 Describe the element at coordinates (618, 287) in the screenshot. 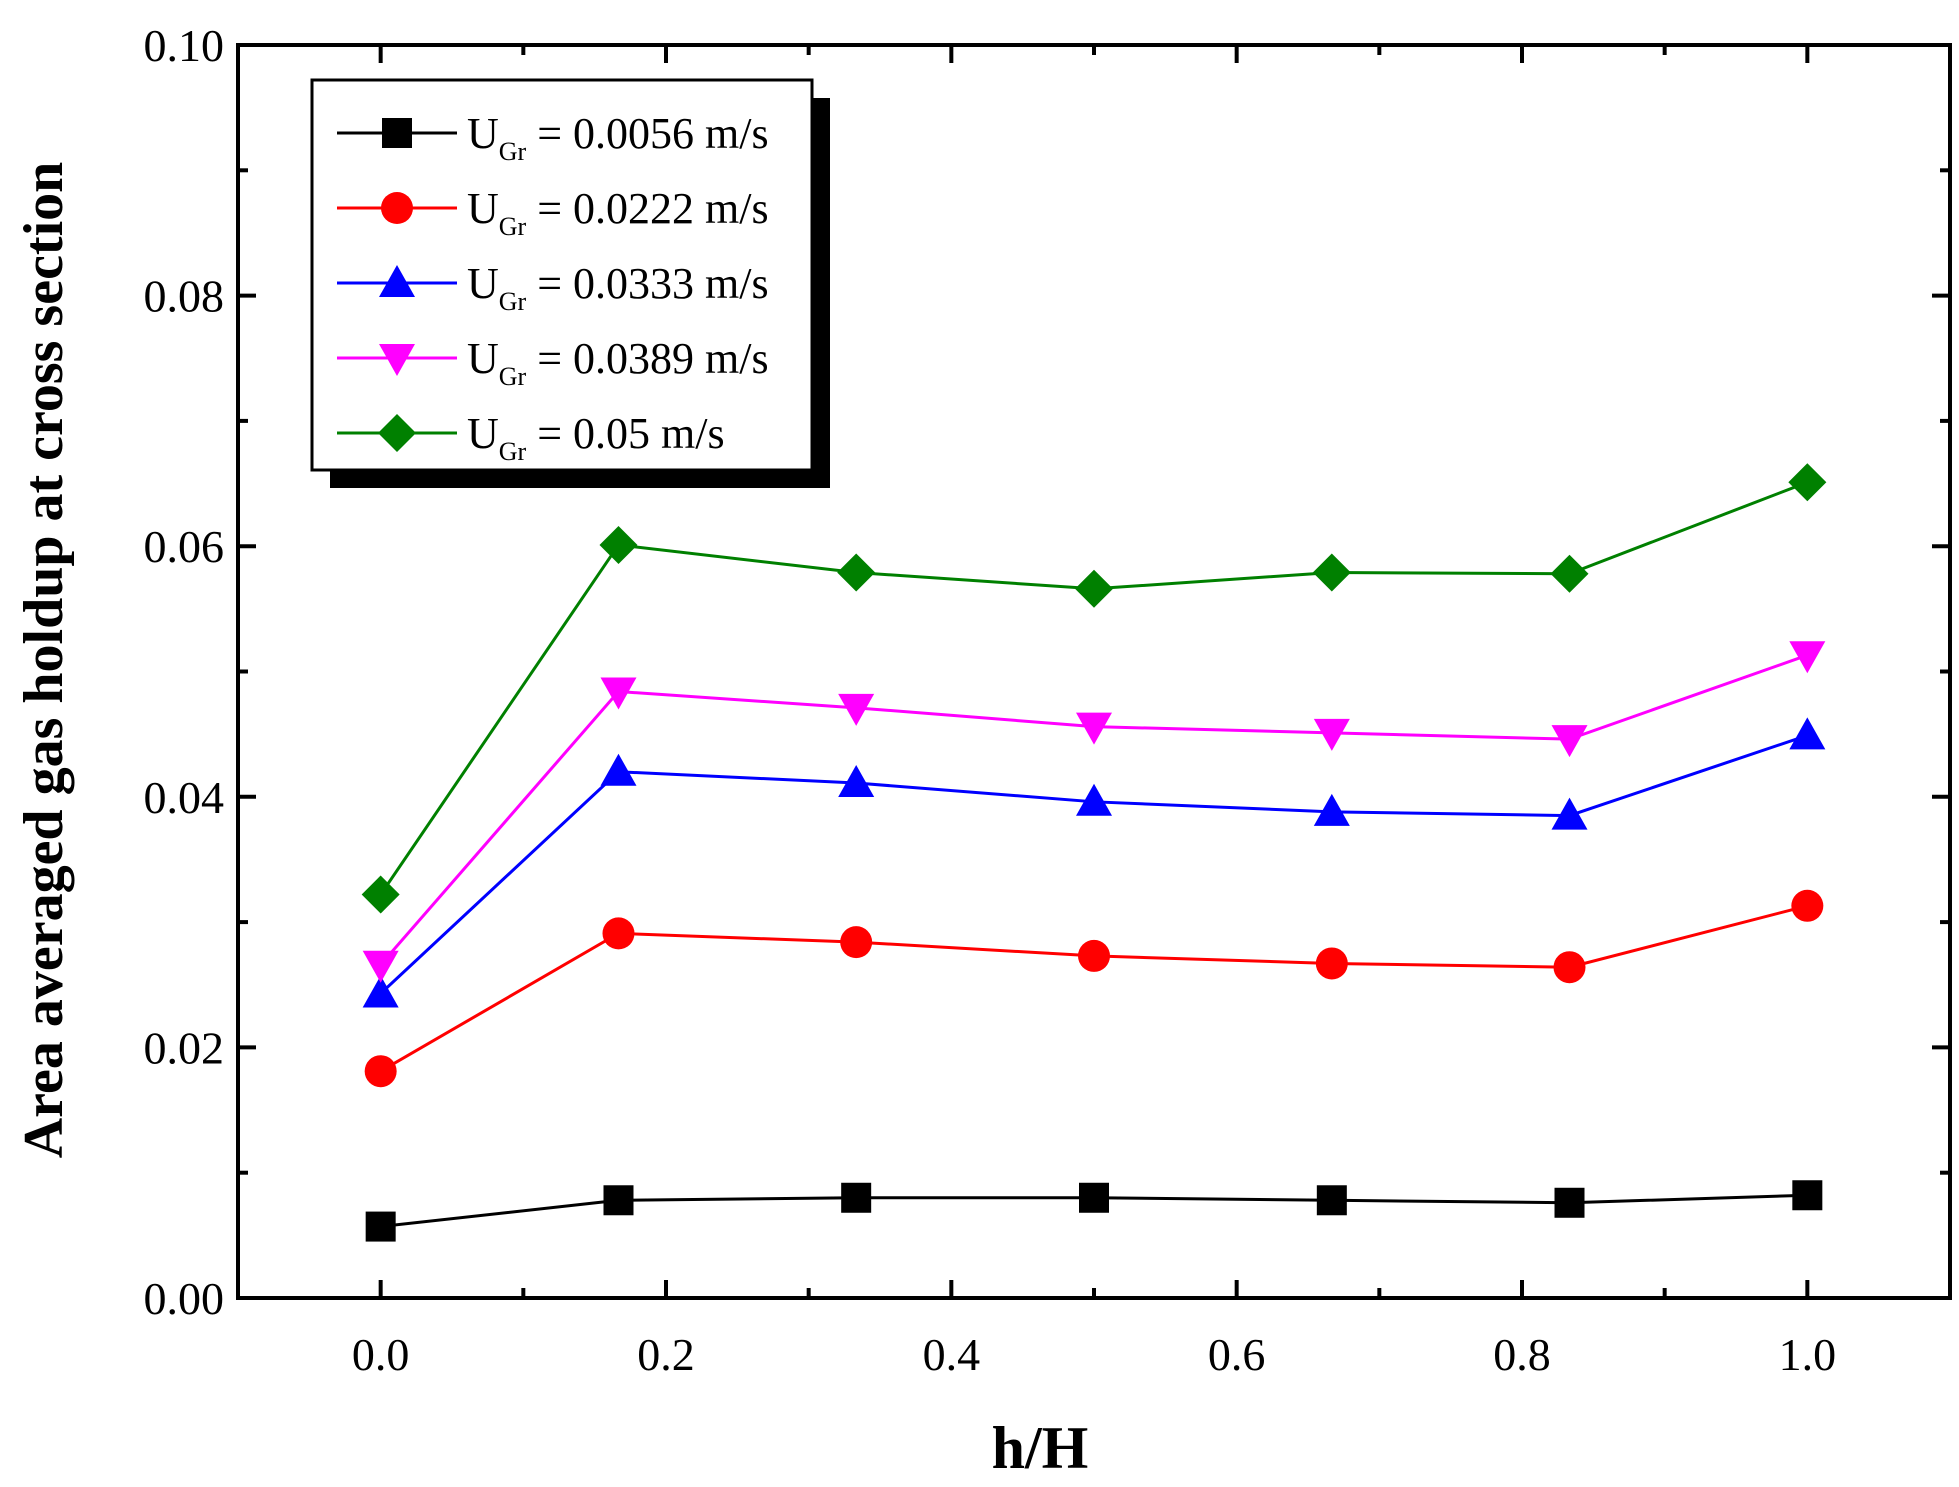

I see `legend-label: UGr = 0.0333 m/s` at that location.